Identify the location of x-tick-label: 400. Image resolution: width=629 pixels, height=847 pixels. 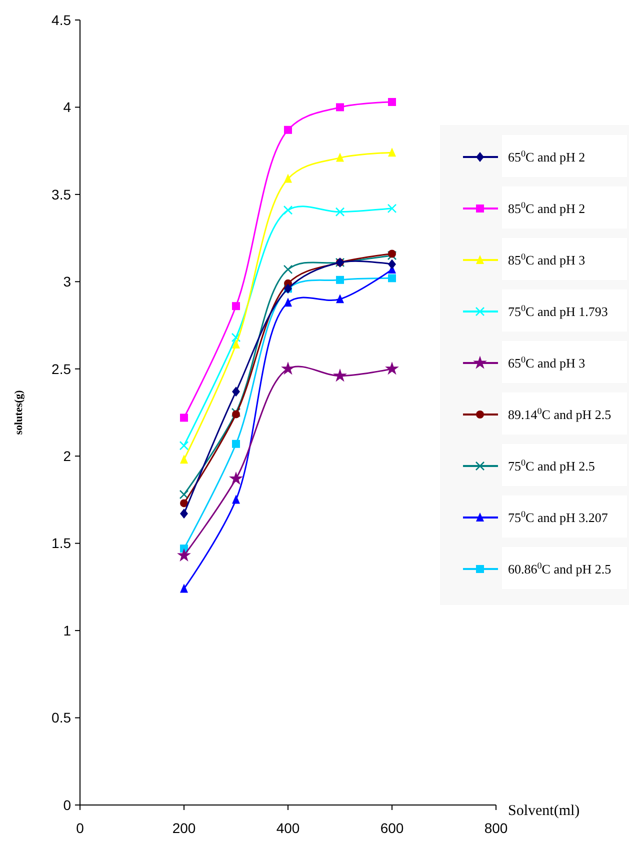
(288, 828).